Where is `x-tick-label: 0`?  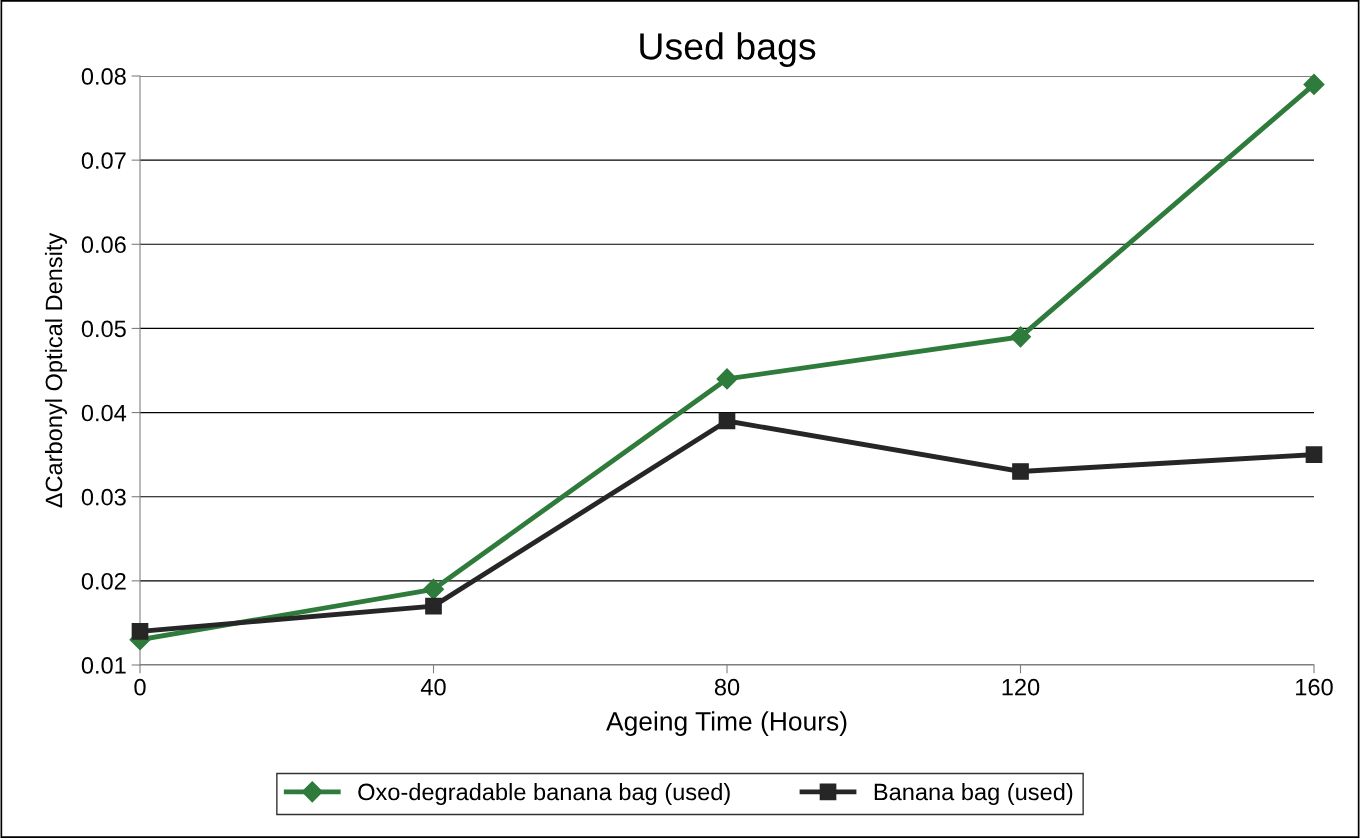 x-tick-label: 0 is located at coordinates (140, 687).